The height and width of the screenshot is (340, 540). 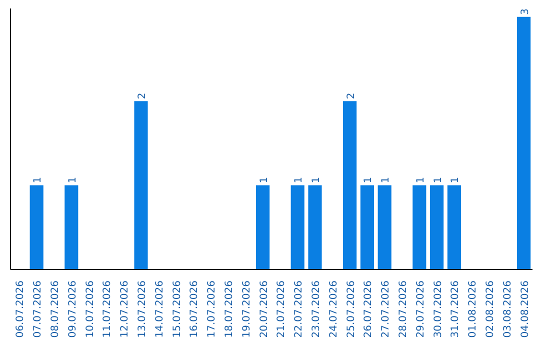 What do you see at coordinates (508, 309) in the screenshot?
I see `x-tick-label: 03.08.2026` at bounding box center [508, 309].